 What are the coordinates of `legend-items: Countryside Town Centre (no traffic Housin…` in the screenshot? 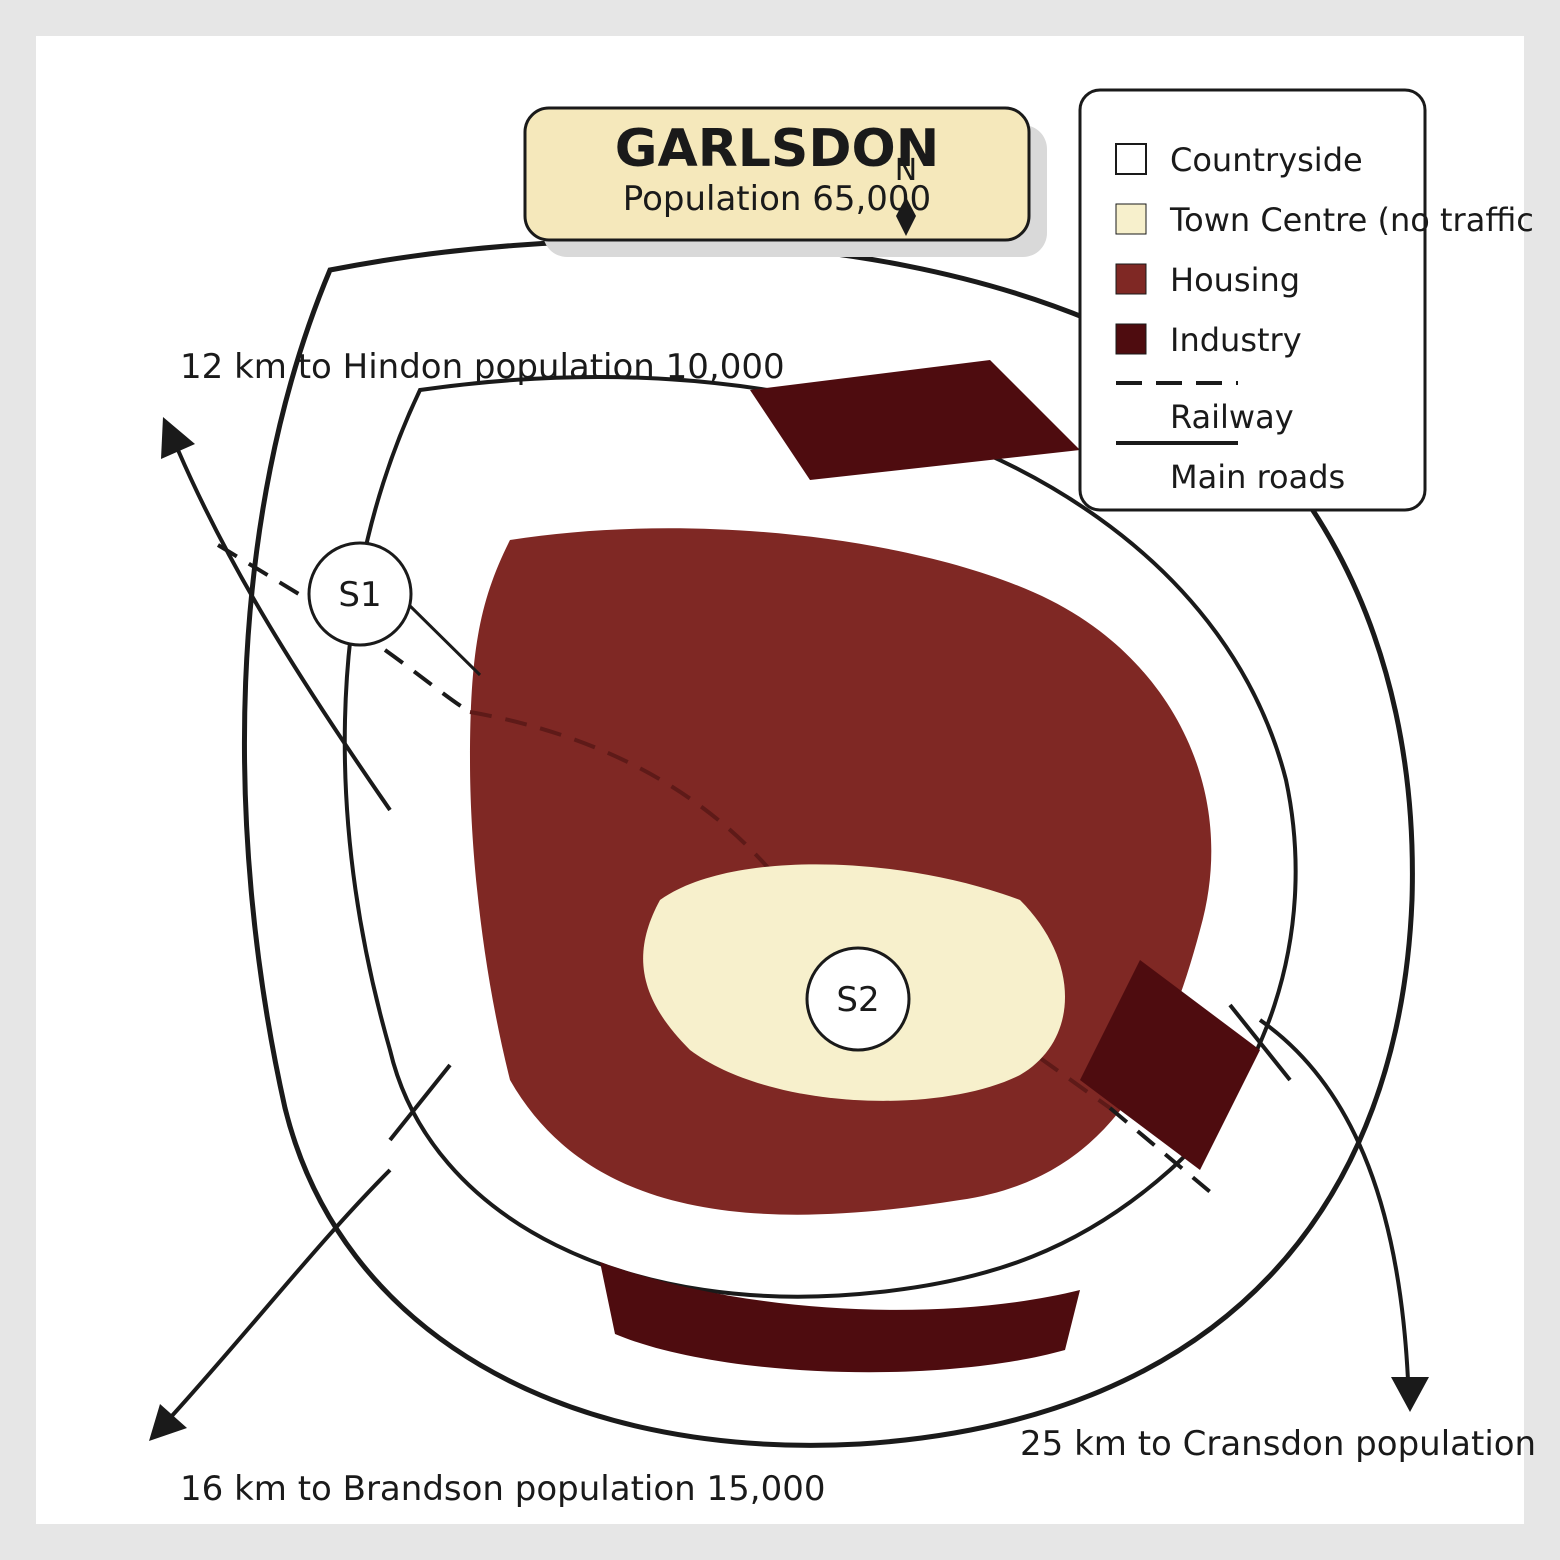 It's located at (1324, 318).